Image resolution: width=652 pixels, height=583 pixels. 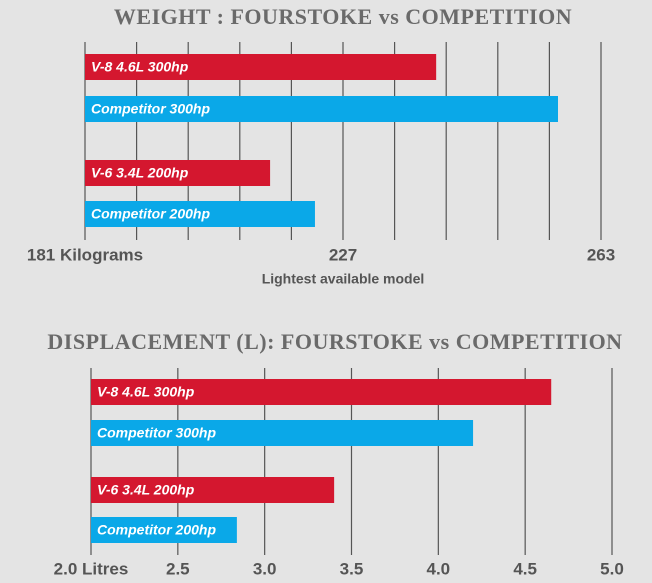 What do you see at coordinates (439, 568) in the screenshot?
I see `x-tick-label: 4.0` at bounding box center [439, 568].